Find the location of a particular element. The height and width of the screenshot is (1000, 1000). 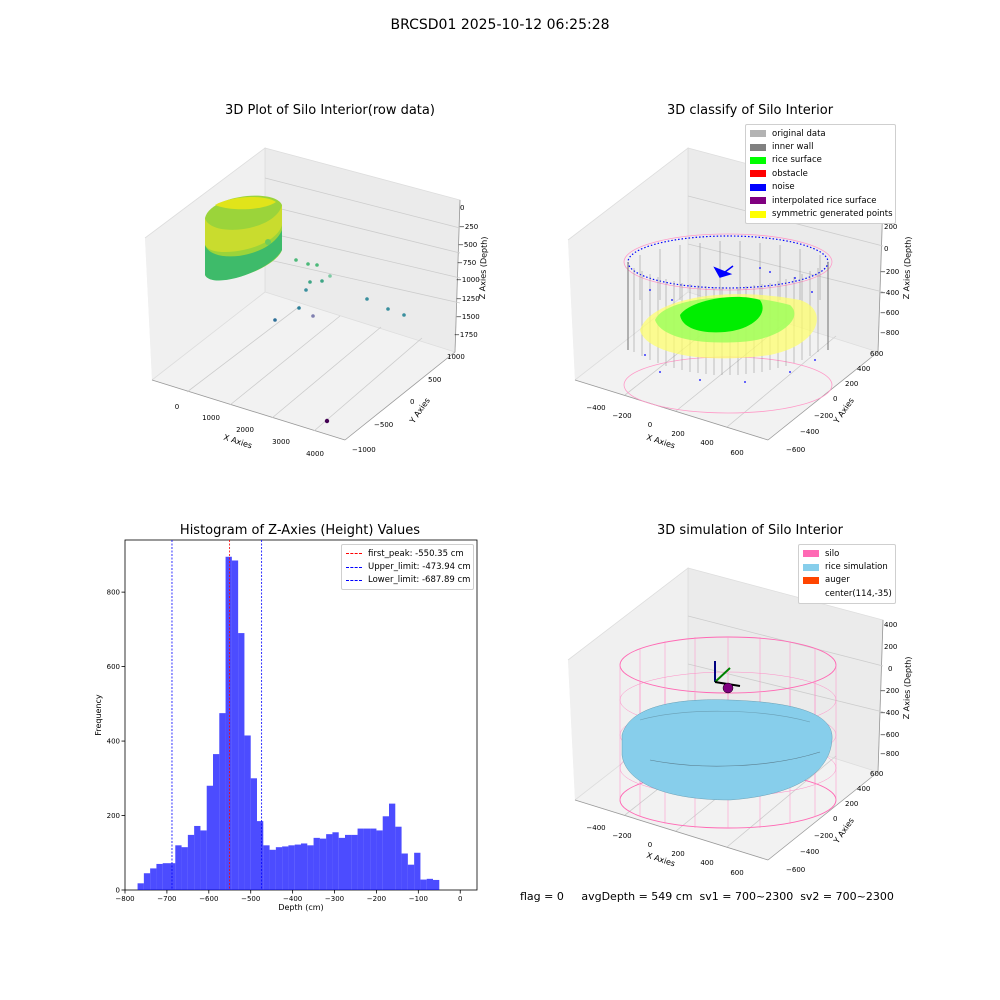

classify-x-tick: 400 is located at coordinates (706, 443).